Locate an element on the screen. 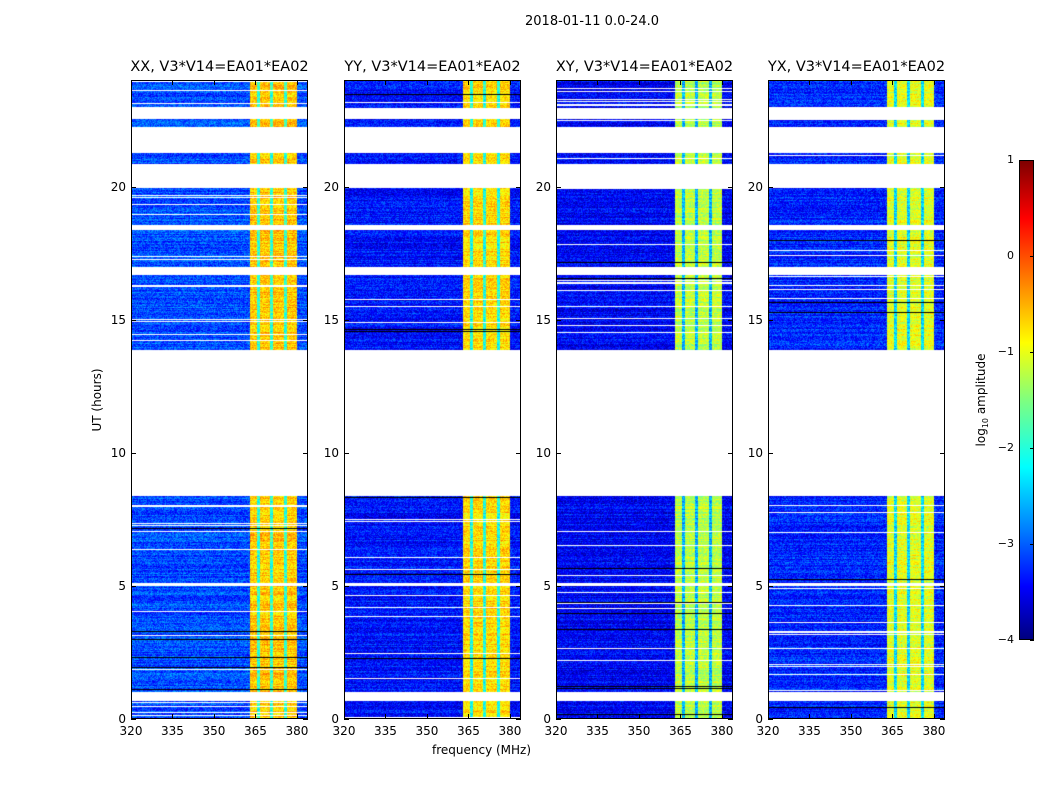  colorbar-label: log10 amplitude is located at coordinates (982, 400).